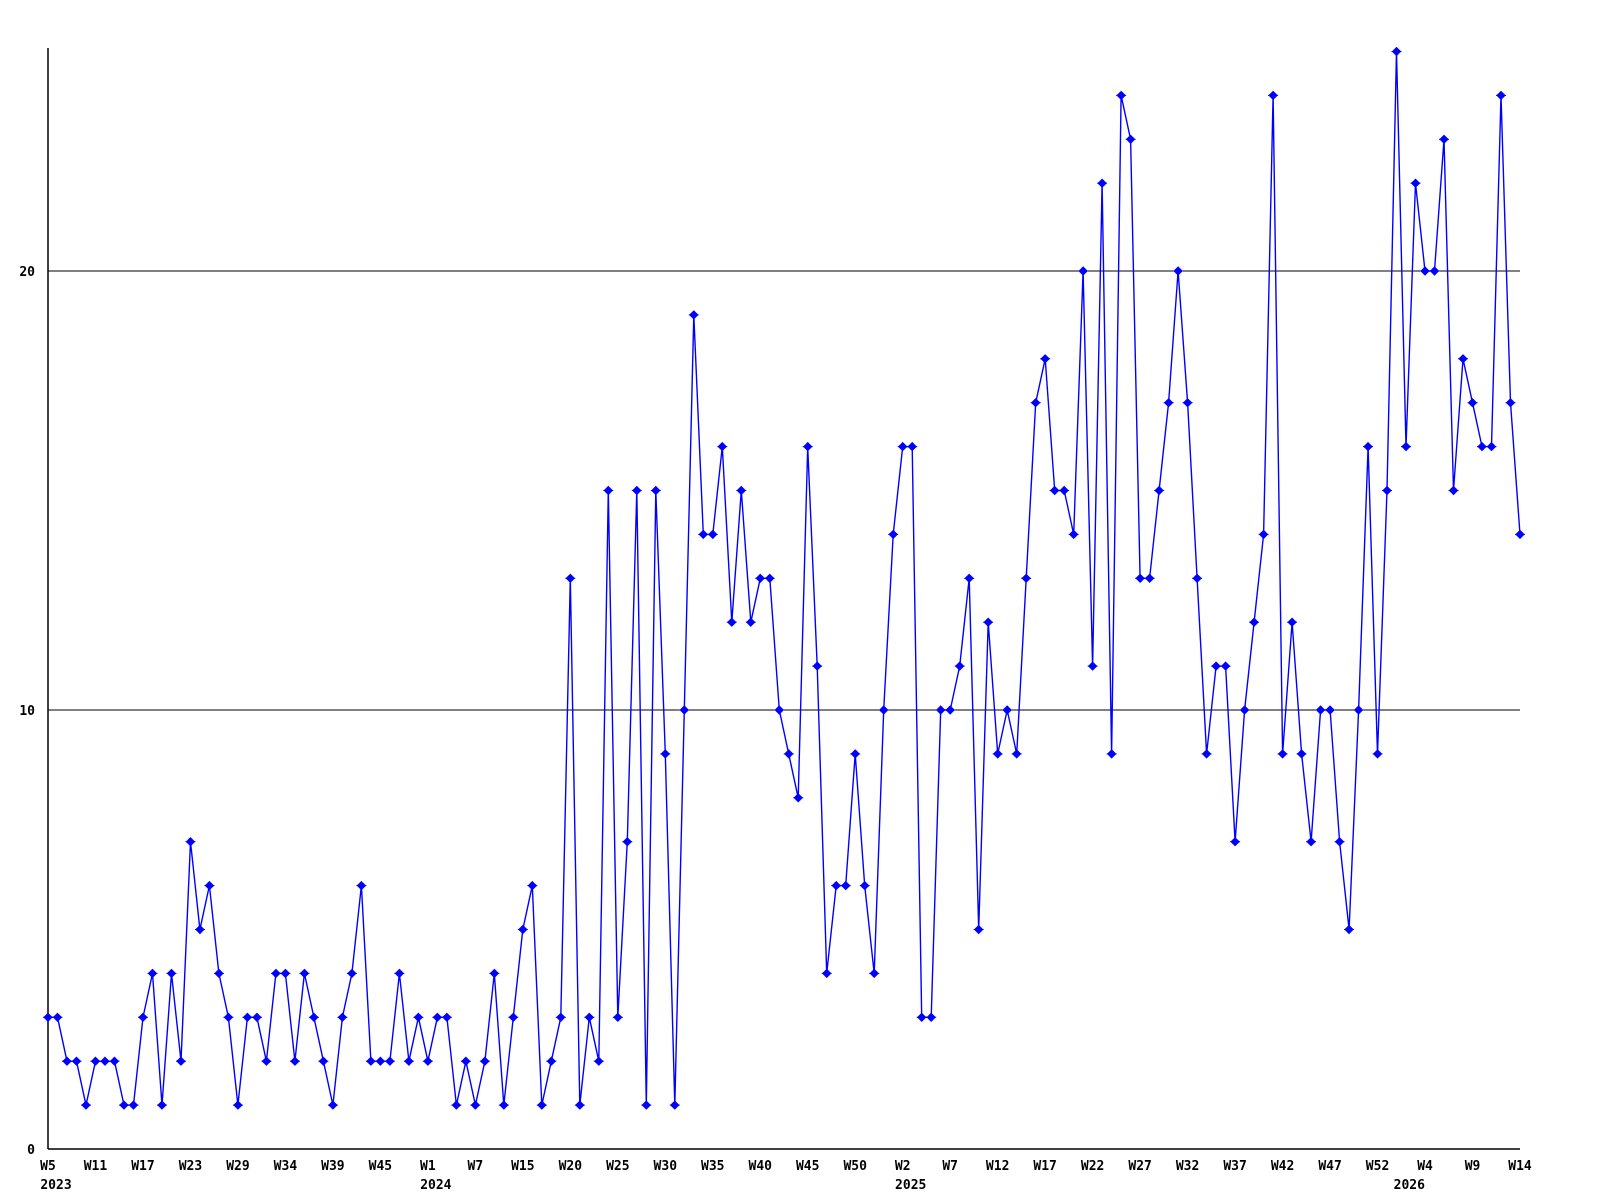 This screenshot has width=1600, height=1200. What do you see at coordinates (1377, 1166) in the screenshot?
I see `x-tick-label: W52` at bounding box center [1377, 1166].